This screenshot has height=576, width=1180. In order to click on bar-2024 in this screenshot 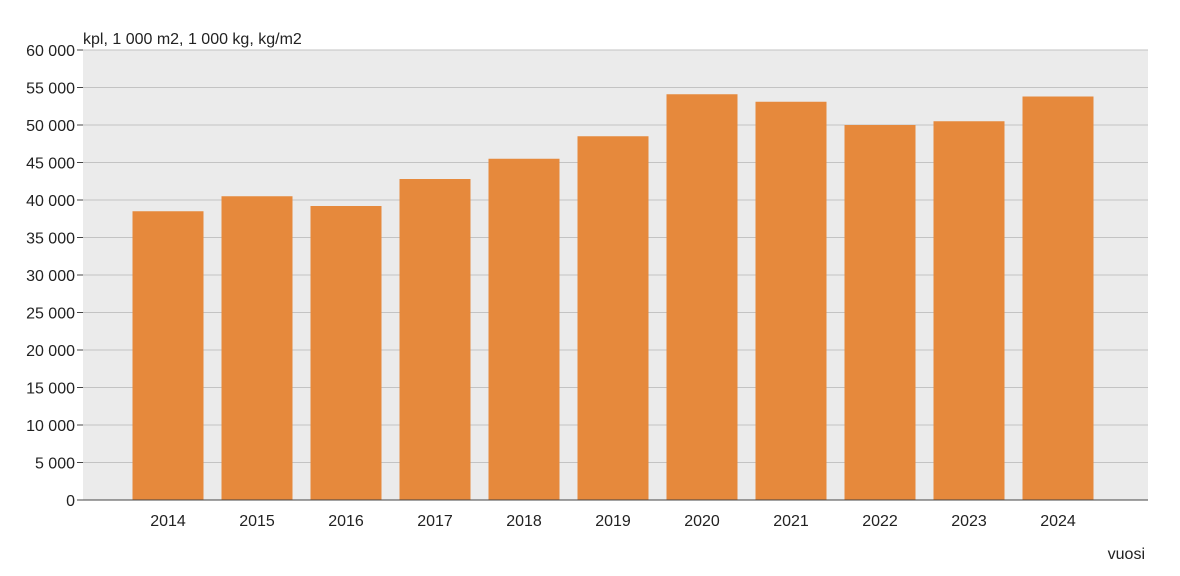, I will do `click(1058, 298)`.